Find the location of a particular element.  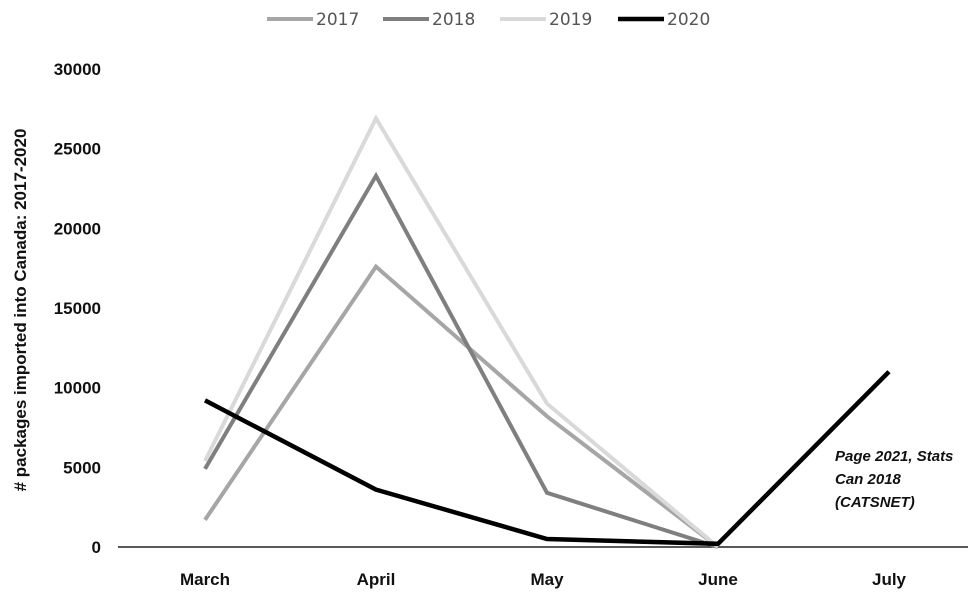

legend: 2017 2018 2019 2020 is located at coordinates (488, 20).